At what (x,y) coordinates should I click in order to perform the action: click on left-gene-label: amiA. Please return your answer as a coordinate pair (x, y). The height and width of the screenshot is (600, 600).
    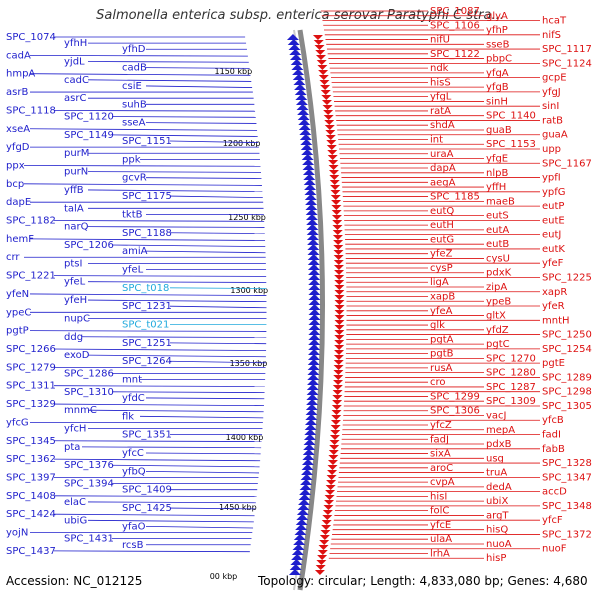
    Looking at the image, I should click on (135, 251).